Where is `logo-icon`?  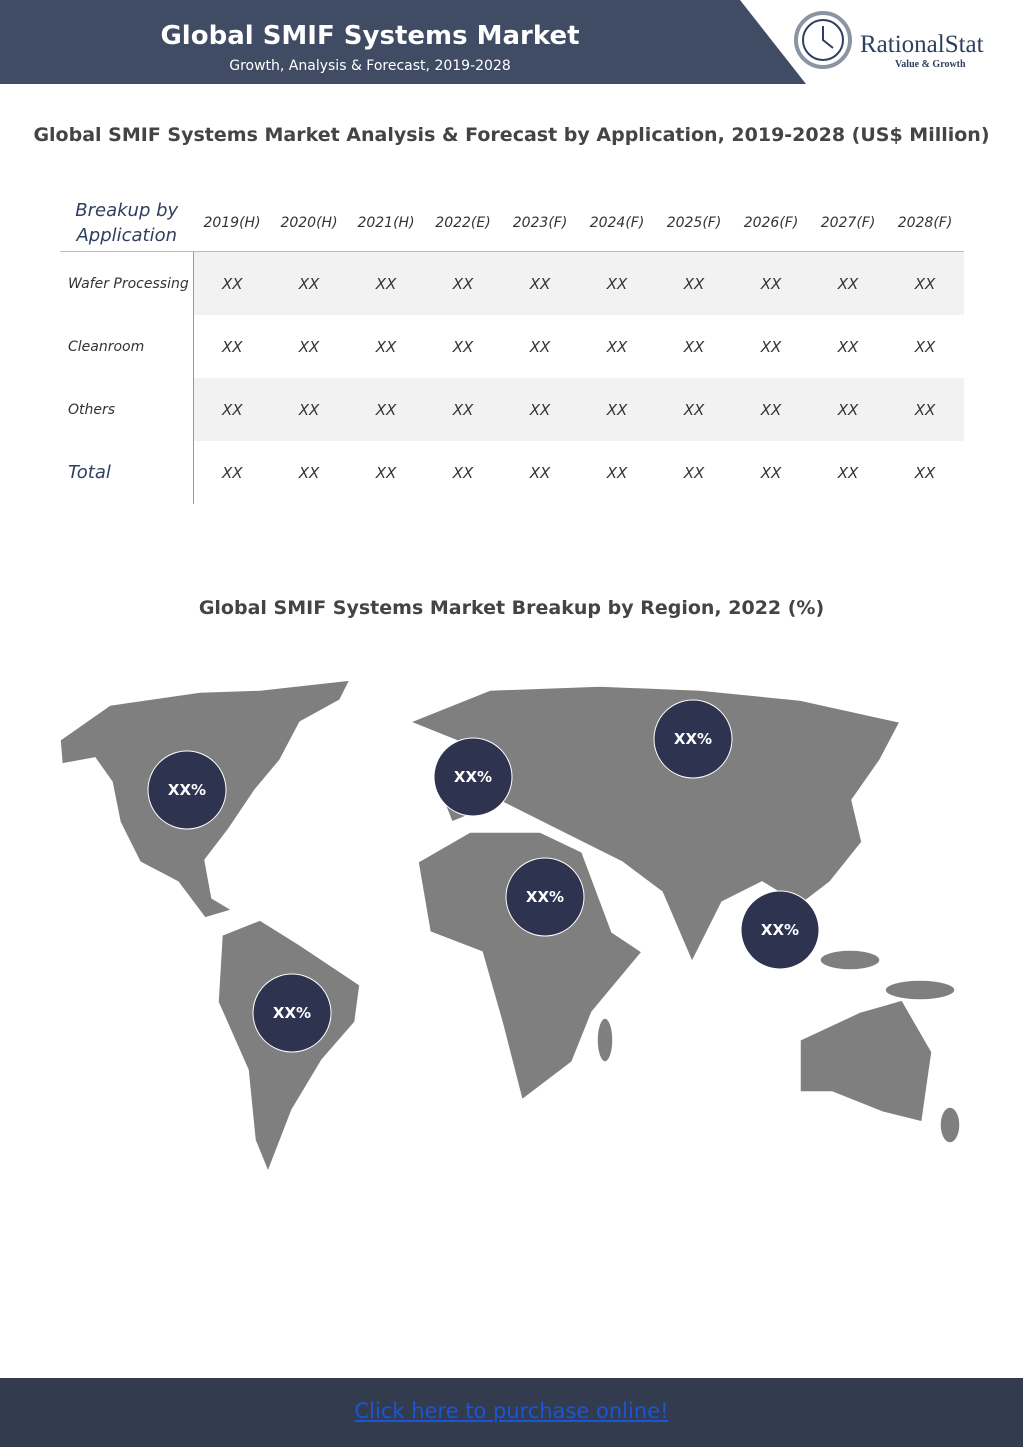
logo-icon is located at coordinates (823, 40).